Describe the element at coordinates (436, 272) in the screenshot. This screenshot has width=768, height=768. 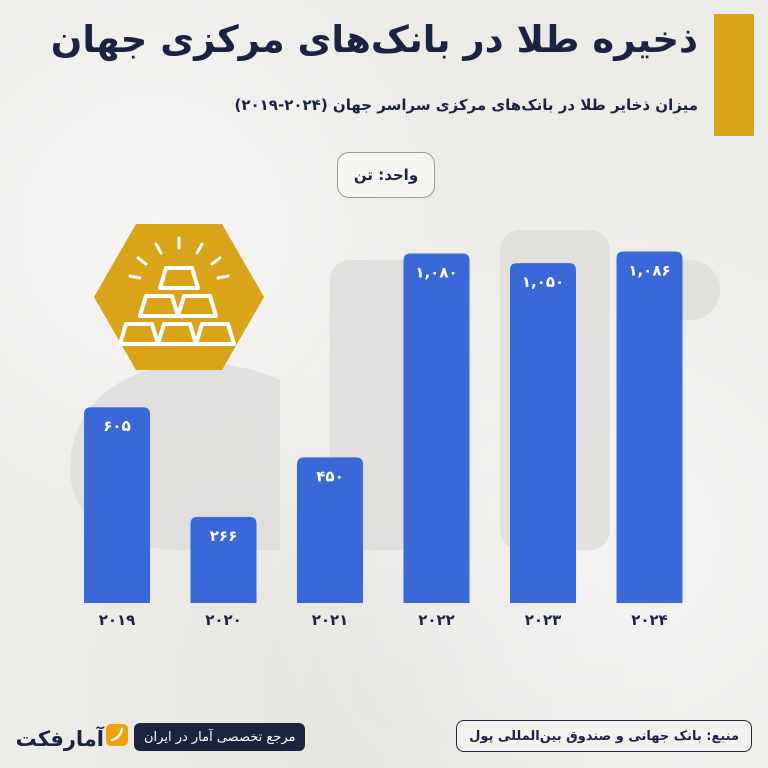
I see `bar-value-label: ۱,۰۸۰` at that location.